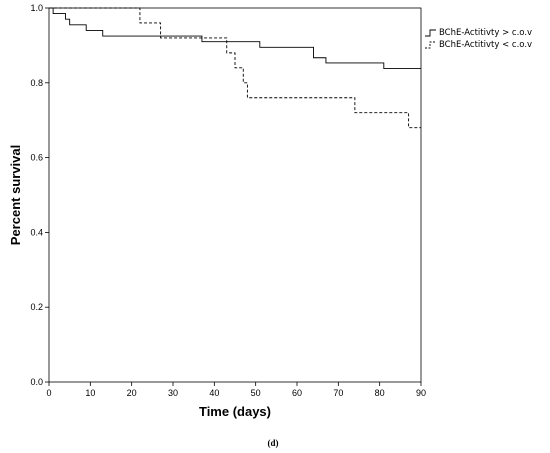  I want to click on x-tick-label: 40, so click(214, 393).